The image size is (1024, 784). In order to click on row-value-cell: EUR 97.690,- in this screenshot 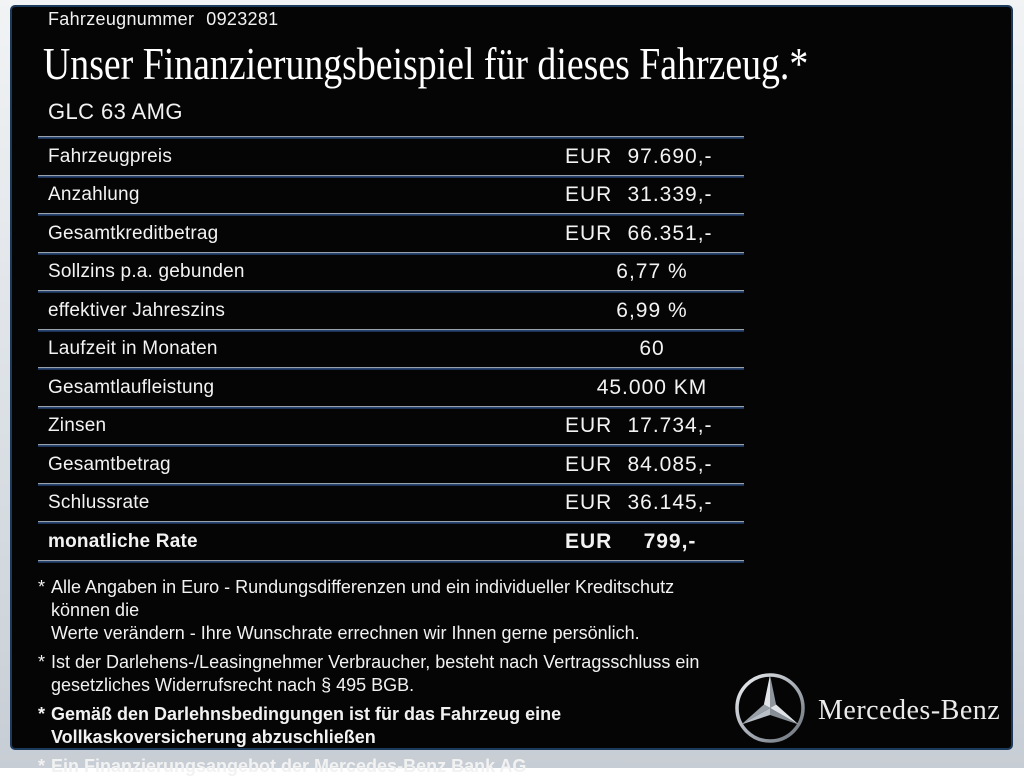, I will do `click(652, 157)`.